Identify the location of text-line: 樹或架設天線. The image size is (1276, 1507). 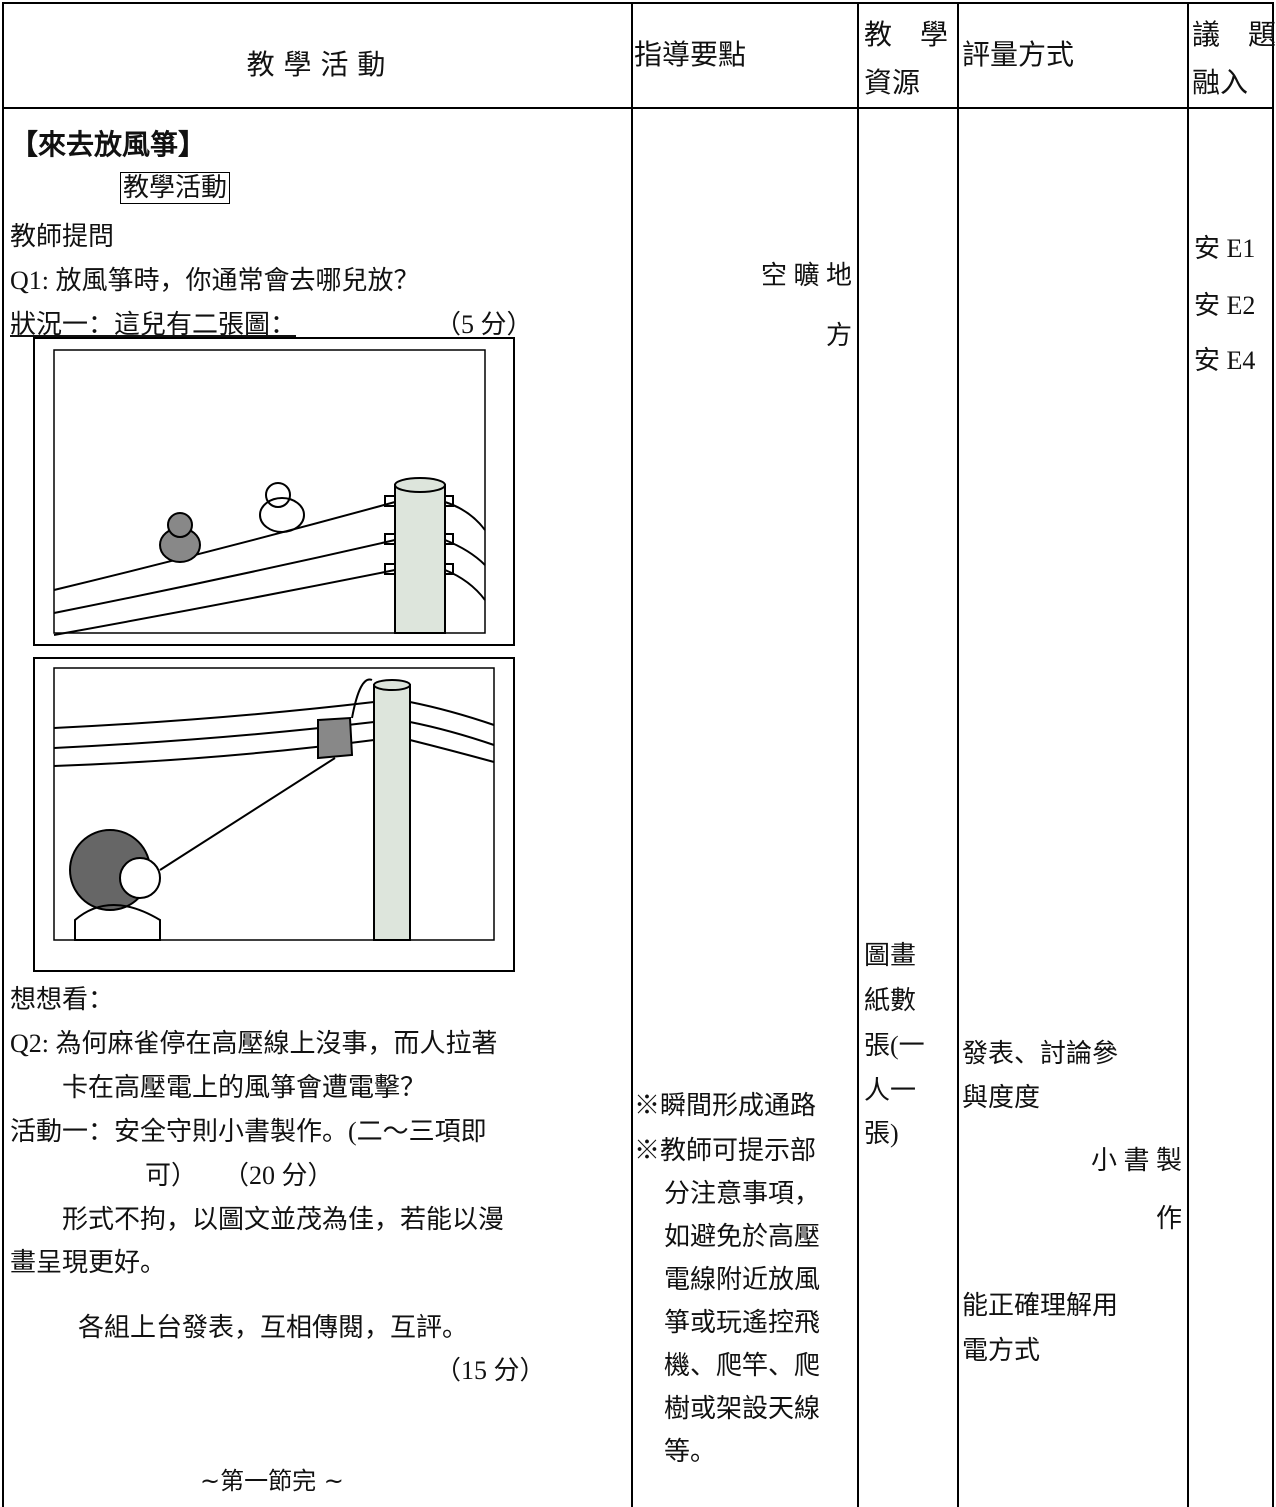
(742, 1408).